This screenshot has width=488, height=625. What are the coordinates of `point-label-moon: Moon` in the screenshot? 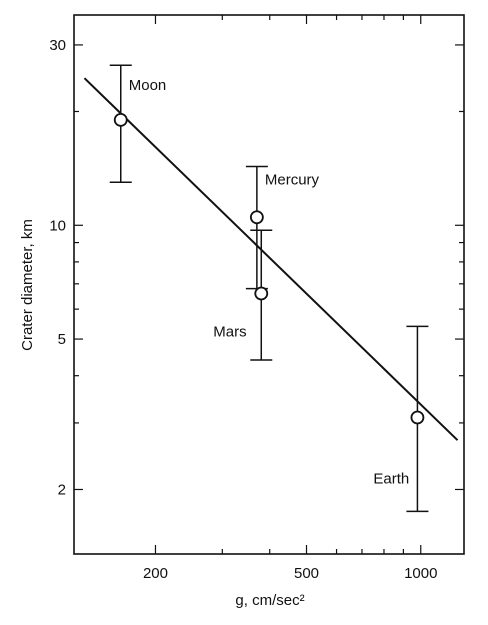 It's located at (148, 85).